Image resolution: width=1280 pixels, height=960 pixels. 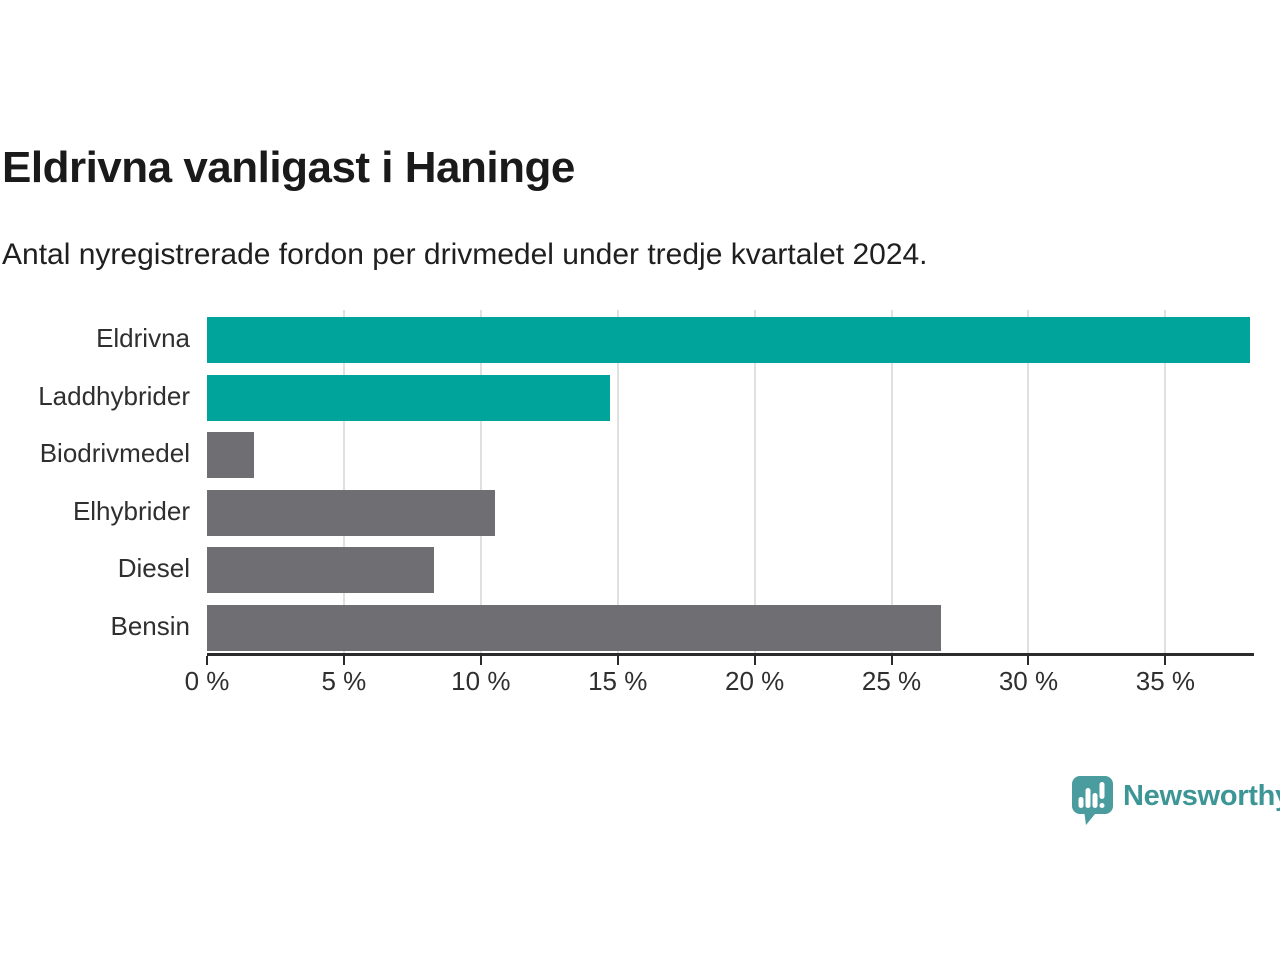 I want to click on category-label-diesel: Diesel, so click(x=153, y=568).